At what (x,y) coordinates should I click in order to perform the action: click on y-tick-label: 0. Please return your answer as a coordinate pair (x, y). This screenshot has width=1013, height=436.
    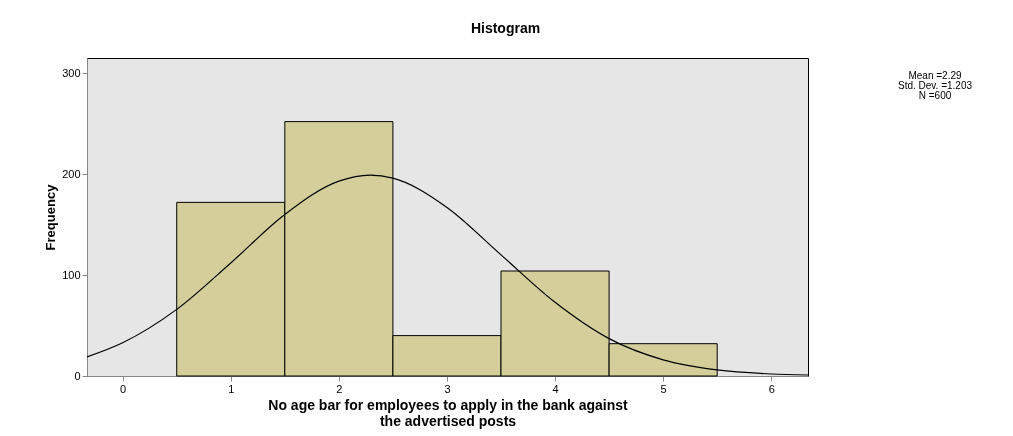
    Looking at the image, I should click on (77, 375).